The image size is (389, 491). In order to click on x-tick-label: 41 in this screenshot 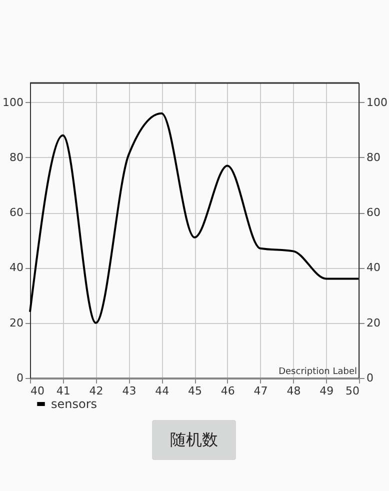, I will do `click(63, 391)`.